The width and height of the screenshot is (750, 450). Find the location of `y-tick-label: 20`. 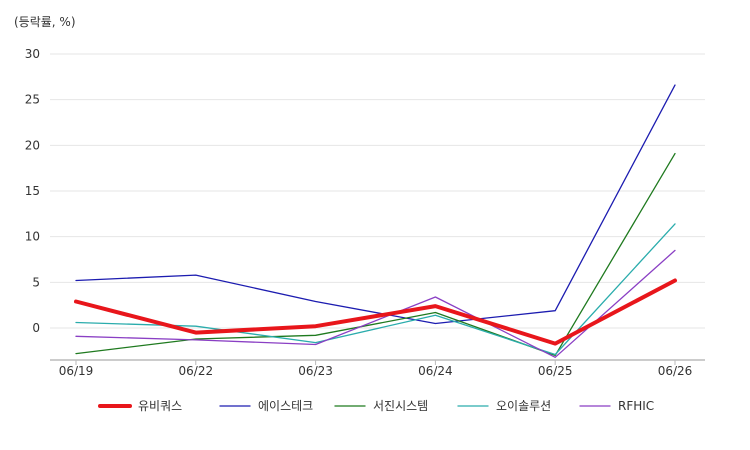

y-tick-label: 20 is located at coordinates (32, 145).